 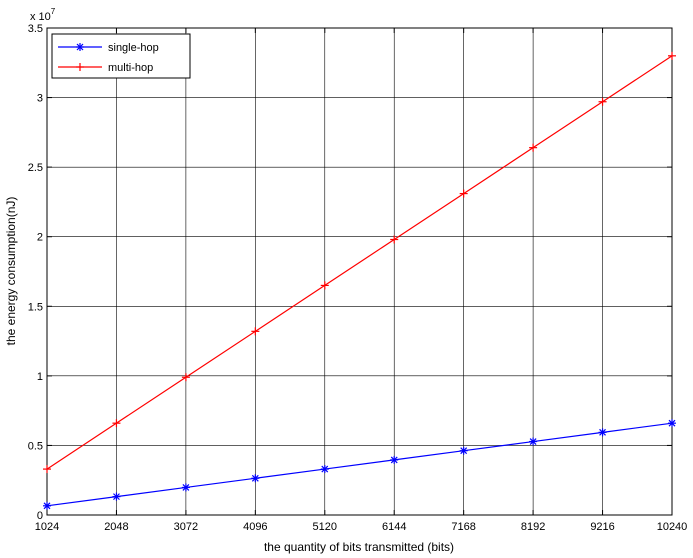 I want to click on y-tick-label: 1, so click(x=40, y=377).